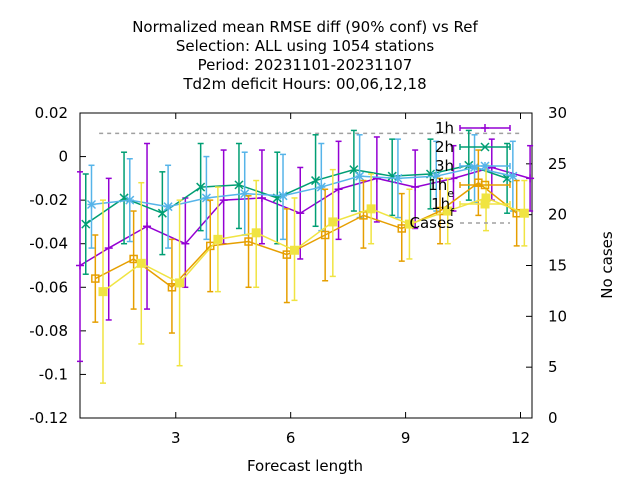 This screenshot has width=640, height=480. I want to click on legend-item-cases: Cases, so click(459, 223).